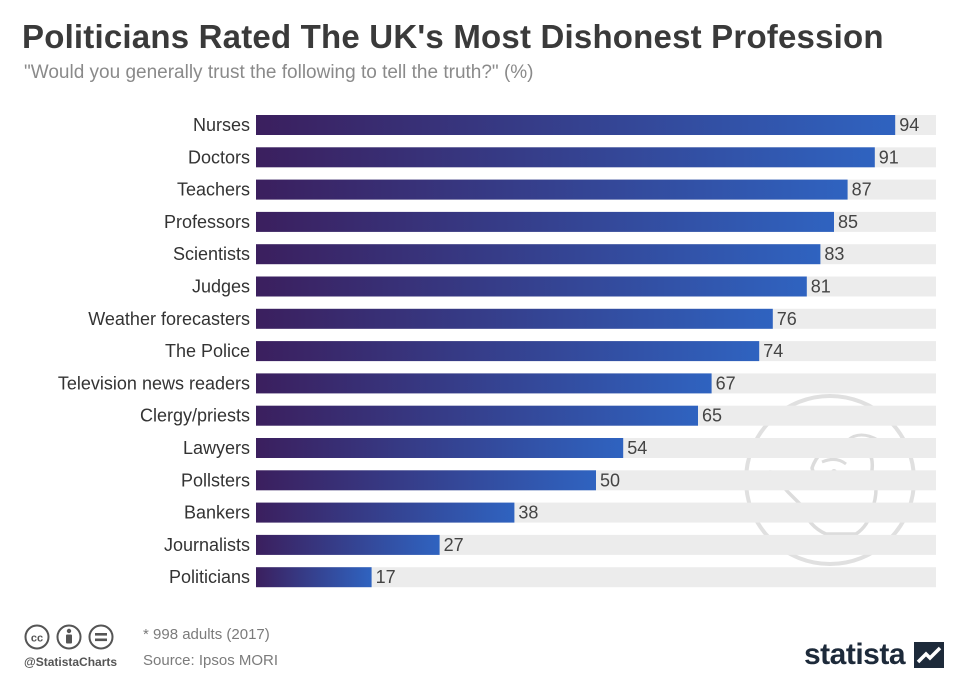 The width and height of the screenshot is (960, 690). What do you see at coordinates (207, 222) in the screenshot?
I see `category-label: Professors` at bounding box center [207, 222].